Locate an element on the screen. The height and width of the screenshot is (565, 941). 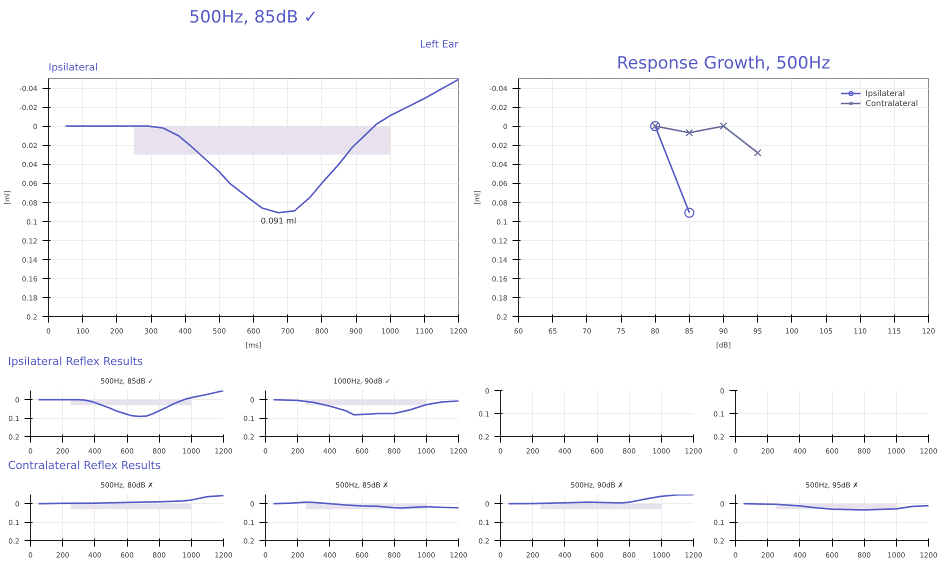
text: Ipsilateral Reflex Results is located at coordinates (75, 362).